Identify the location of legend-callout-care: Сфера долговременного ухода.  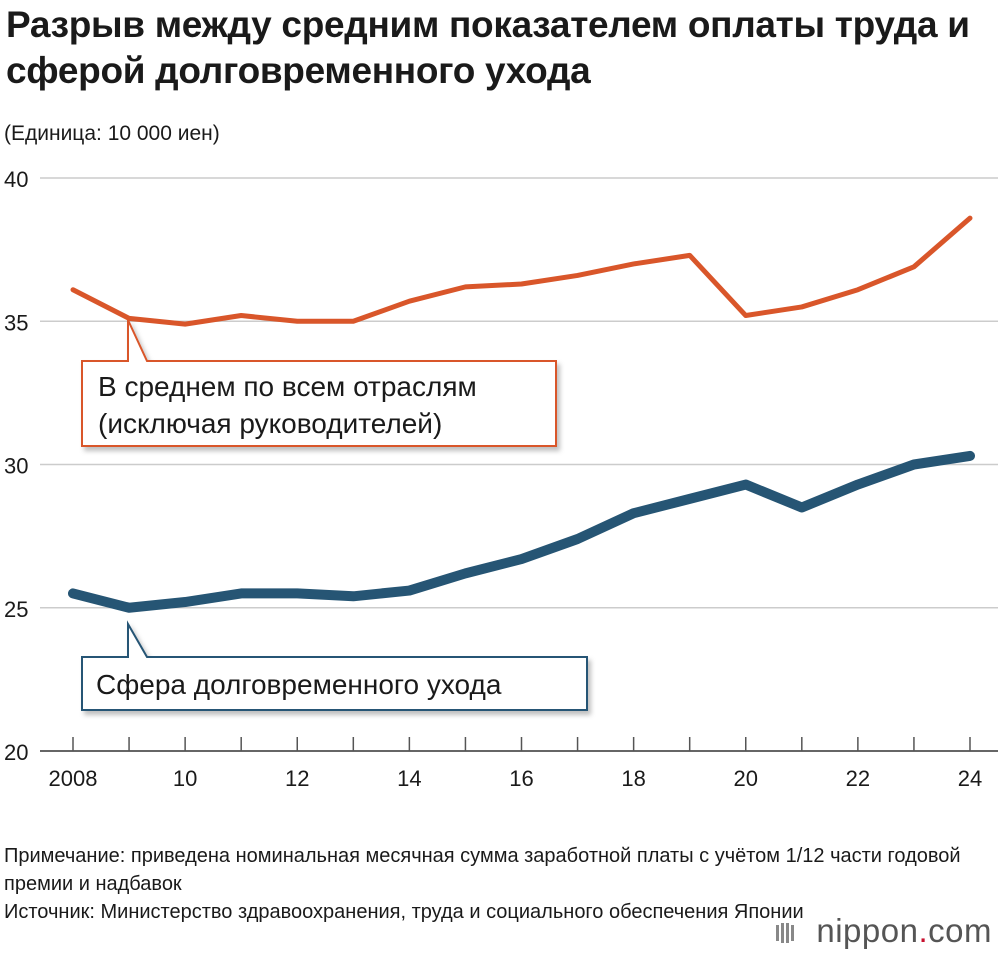
(334, 665).